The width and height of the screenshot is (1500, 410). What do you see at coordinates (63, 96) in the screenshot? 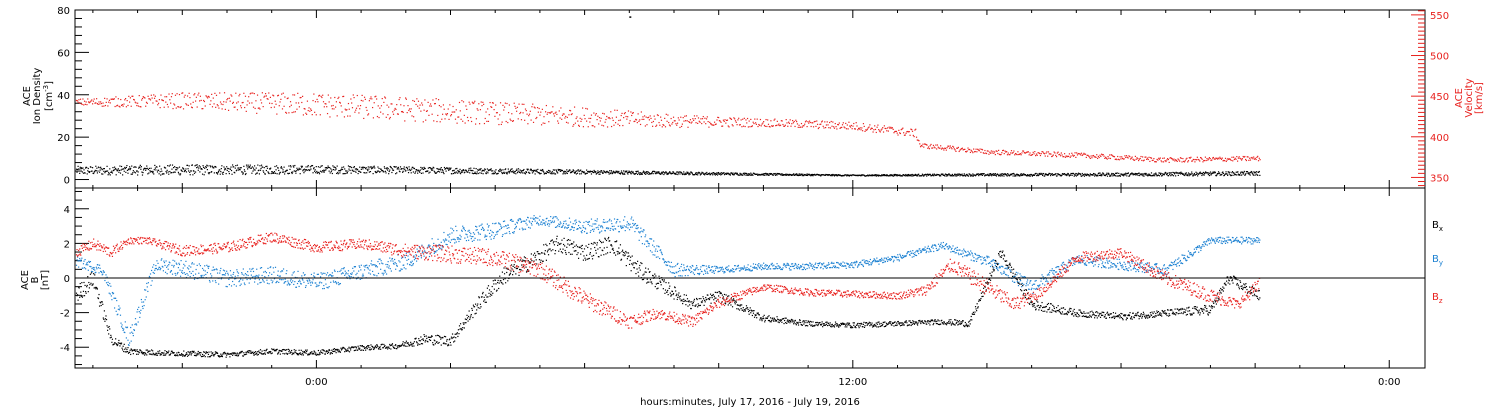
I see `y-tick-label: 40` at bounding box center [63, 96].